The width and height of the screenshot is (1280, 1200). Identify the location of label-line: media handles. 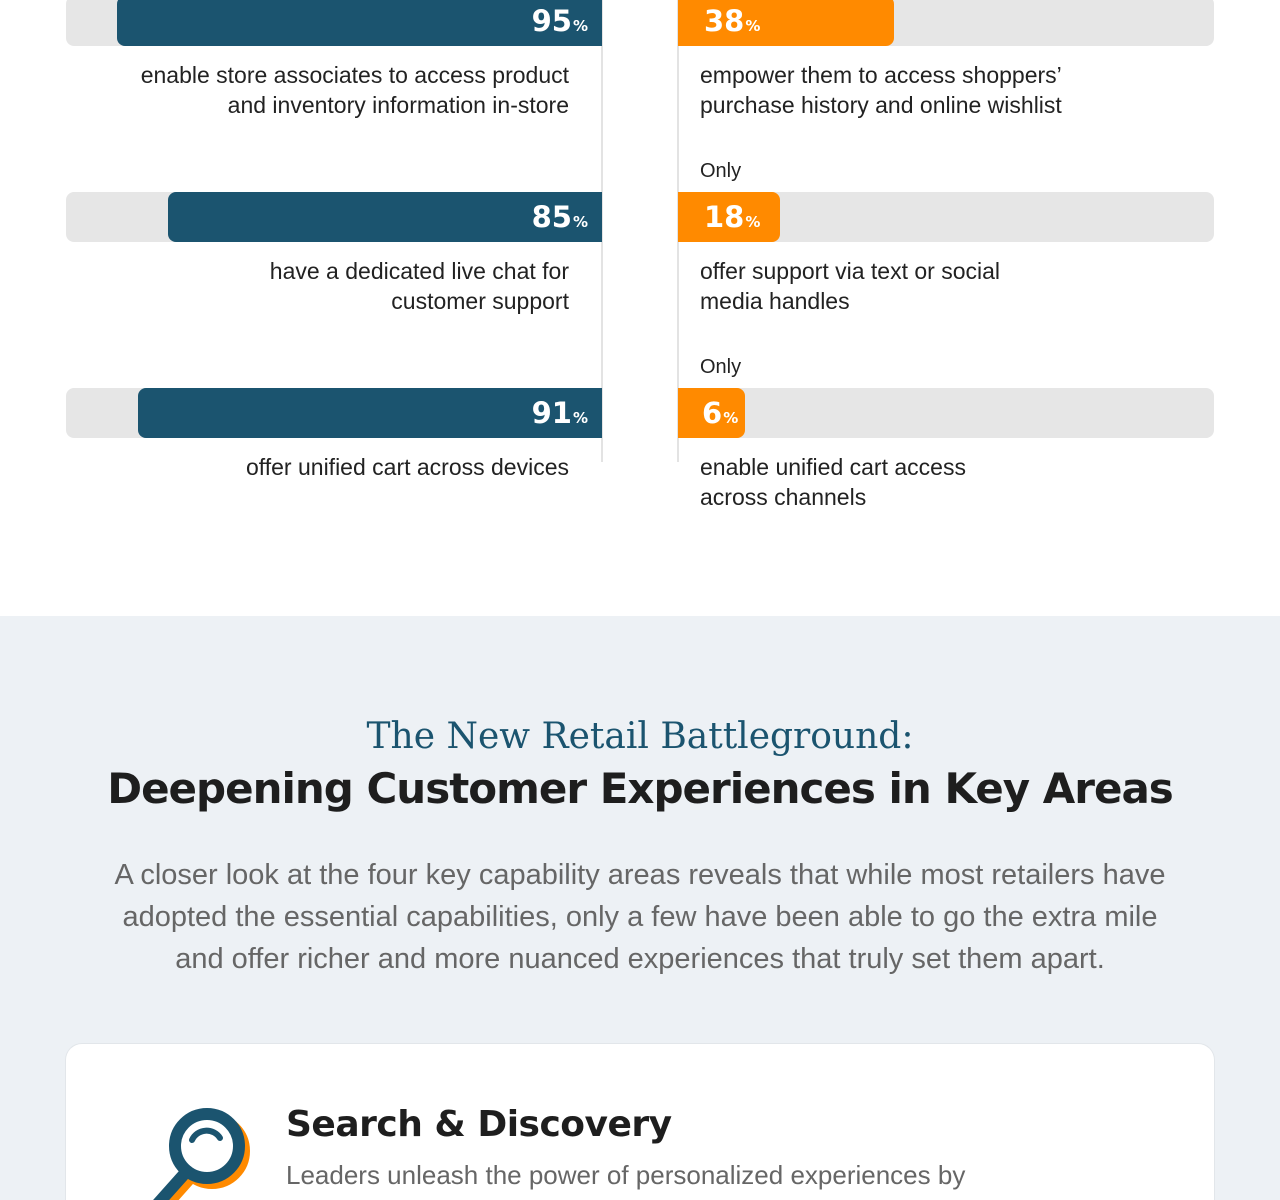
(775, 301).